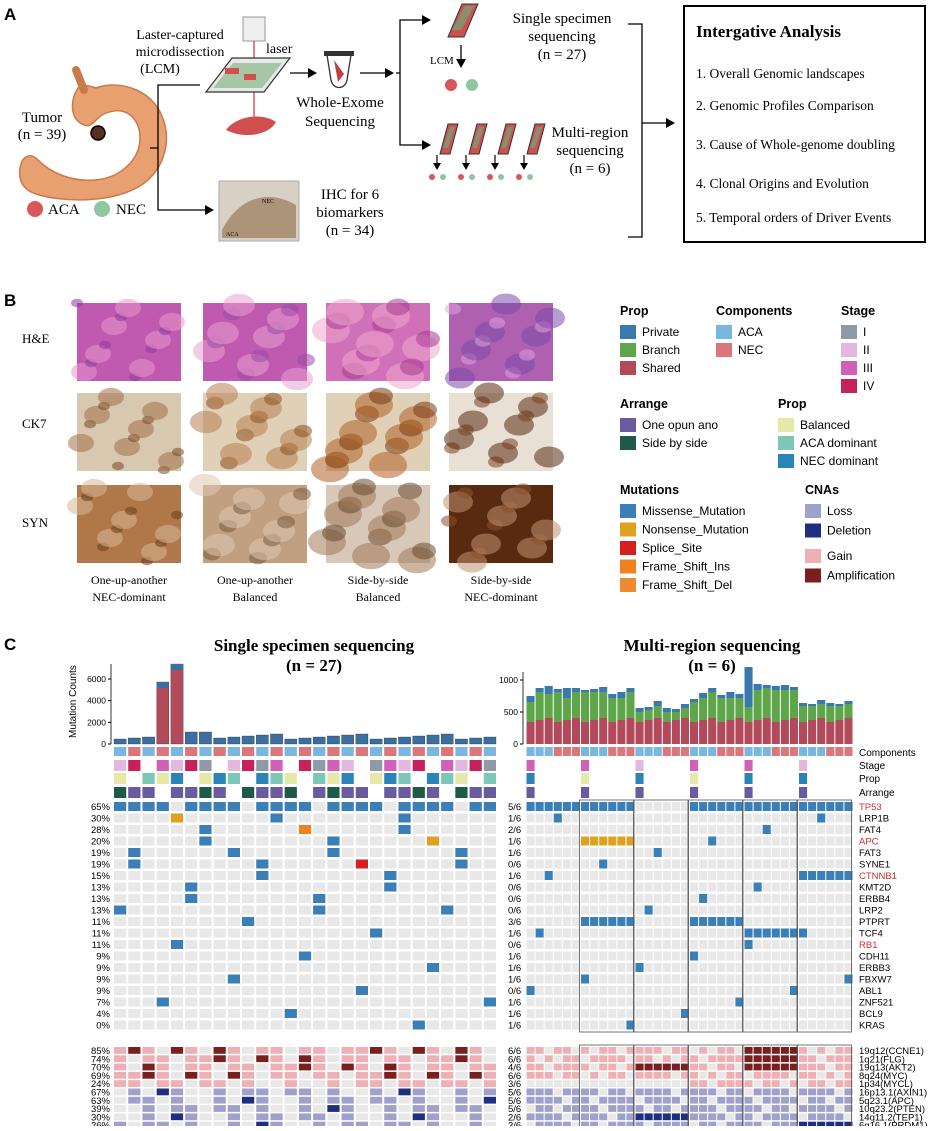 Image resolution: width=930 pixels, height=1131 pixels. I want to click on track-components, so click(793, 751).